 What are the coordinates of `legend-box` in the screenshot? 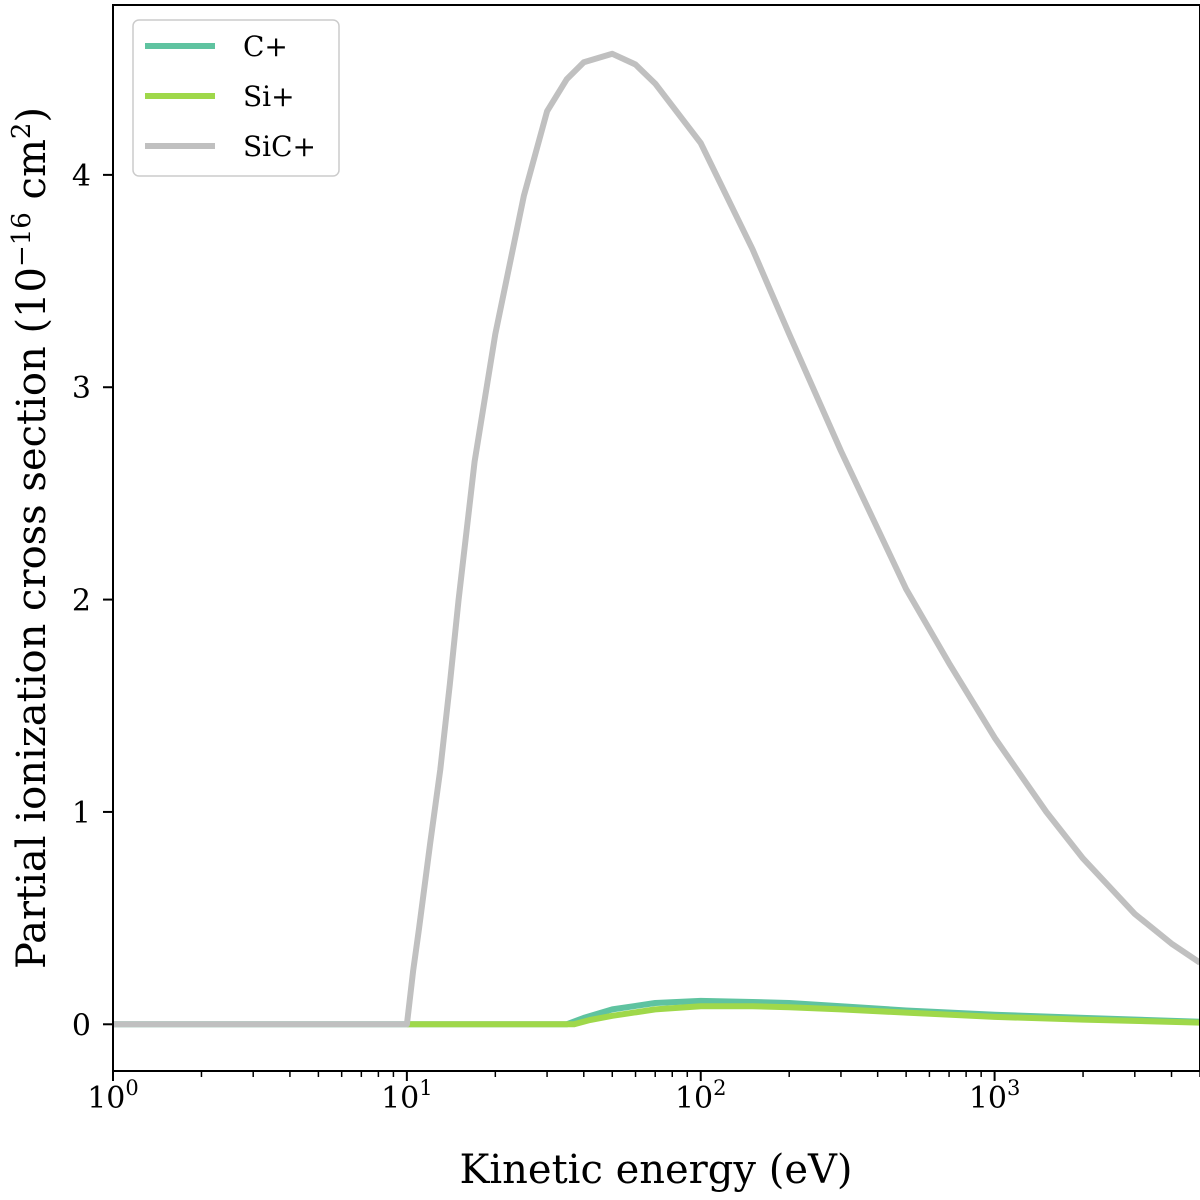 It's located at (236, 98).